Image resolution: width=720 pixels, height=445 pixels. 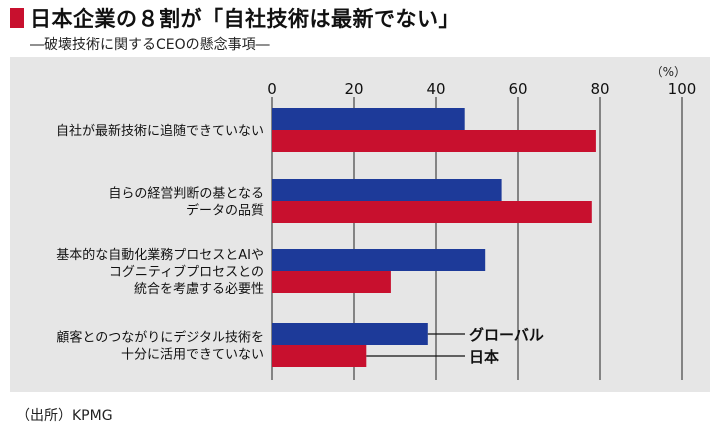 What do you see at coordinates (160, 255) in the screenshot?
I see `category-label: 基本的な自動化業務プロセスとAIや` at bounding box center [160, 255].